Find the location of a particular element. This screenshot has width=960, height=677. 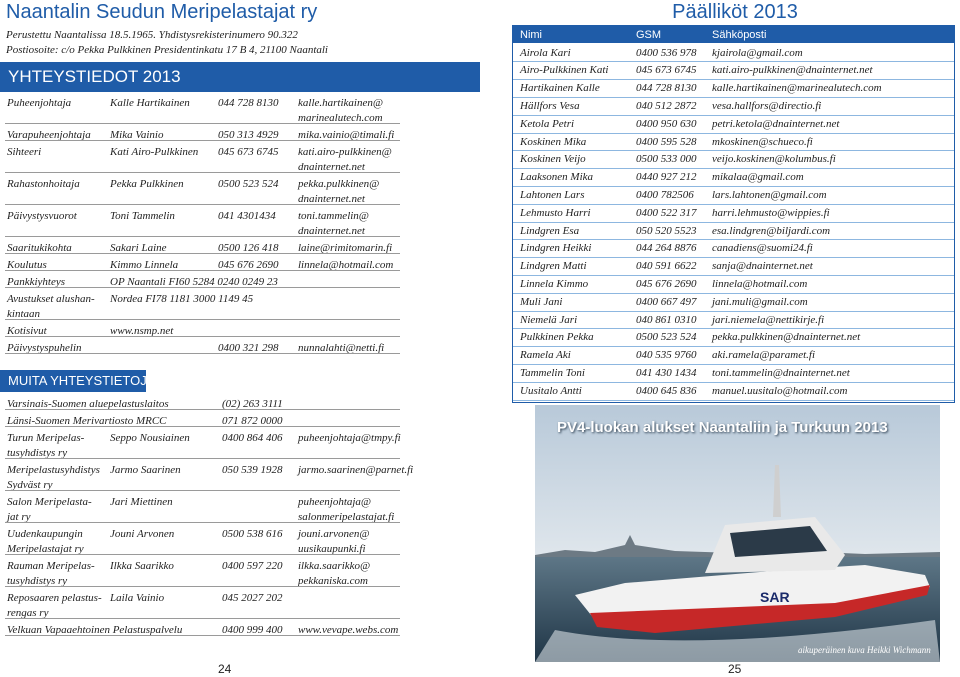

cell-role: kintaan is located at coordinates (23, 314).